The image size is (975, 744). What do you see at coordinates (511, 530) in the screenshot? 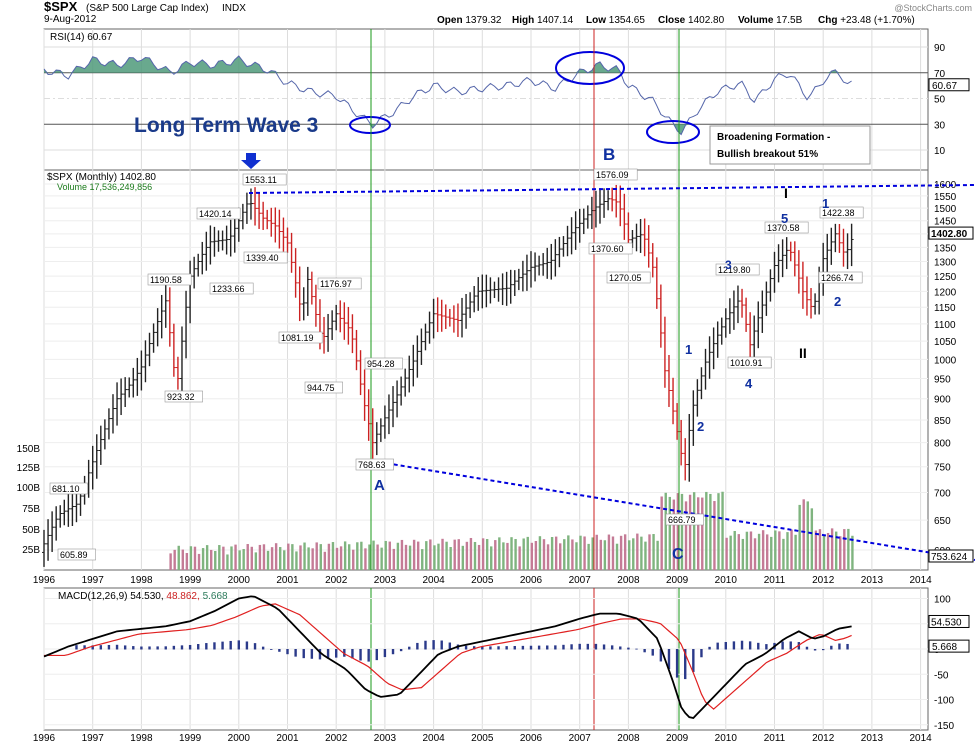
I see `volume-bars` at bounding box center [511, 530].